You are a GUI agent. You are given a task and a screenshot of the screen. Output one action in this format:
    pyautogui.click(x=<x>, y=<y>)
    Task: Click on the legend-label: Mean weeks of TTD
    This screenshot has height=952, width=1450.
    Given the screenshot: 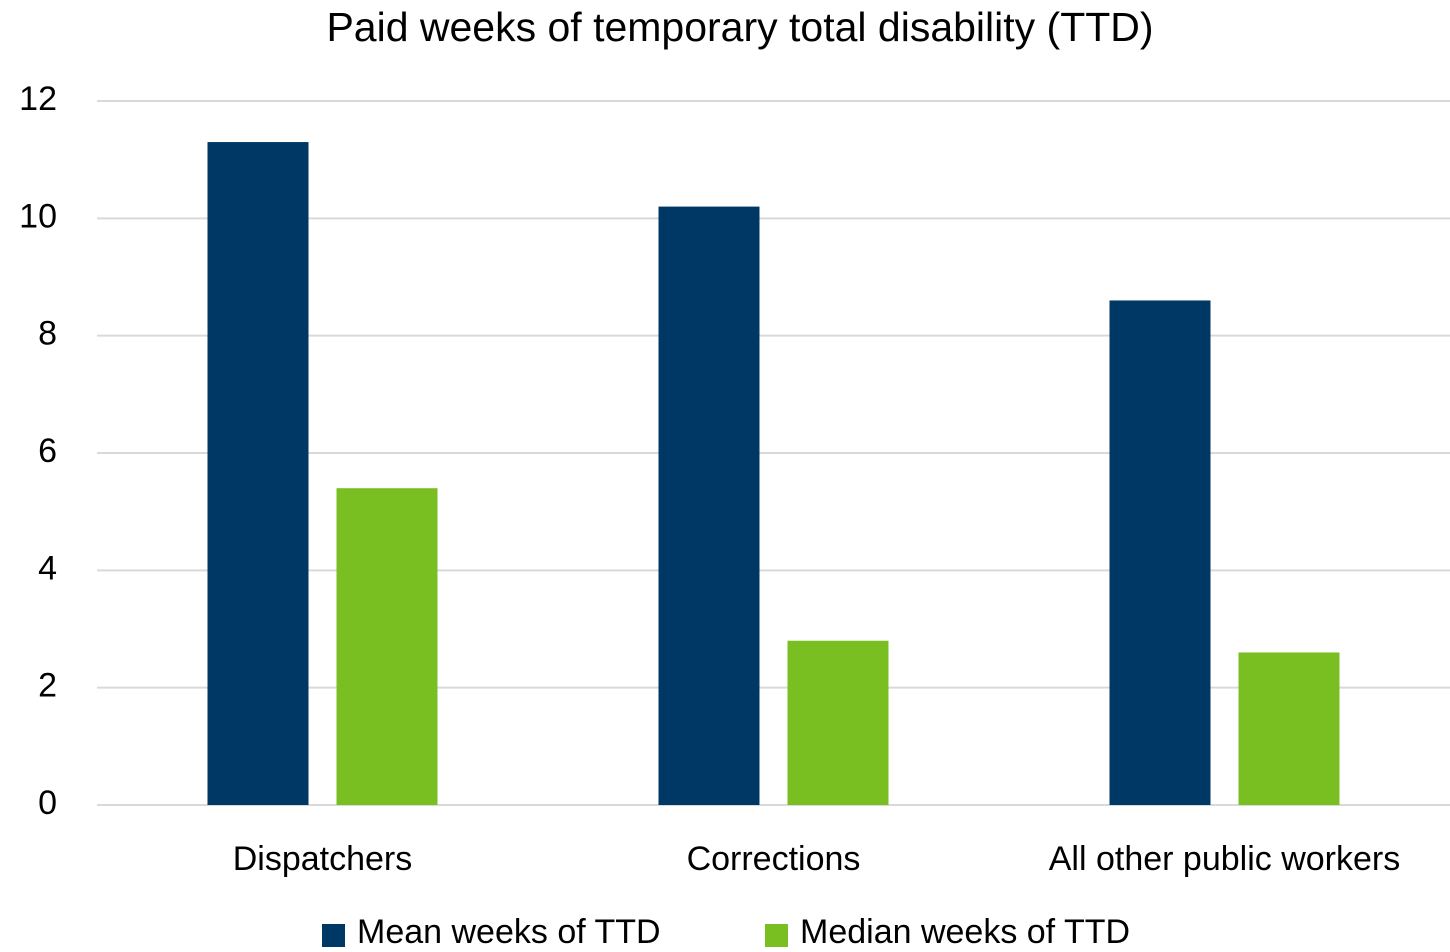 What is the action you would take?
    pyautogui.click(x=509, y=932)
    